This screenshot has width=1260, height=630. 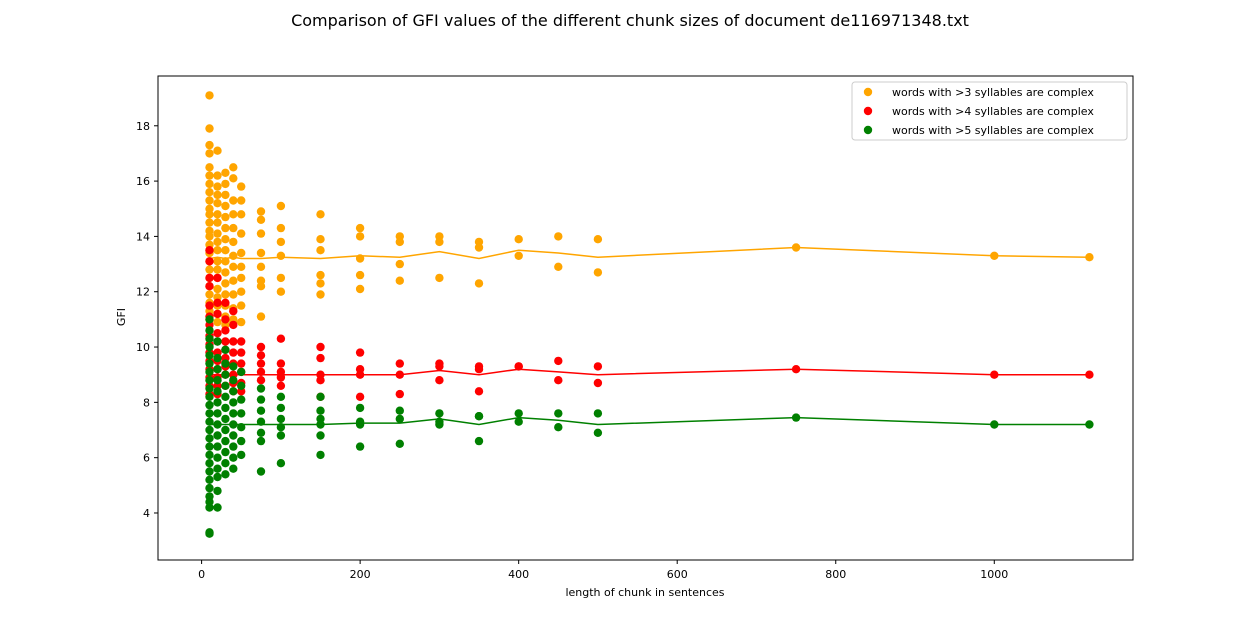 What do you see at coordinates (993, 92) in the screenshot?
I see `legend-entry: words with >3 syllables are complex` at bounding box center [993, 92].